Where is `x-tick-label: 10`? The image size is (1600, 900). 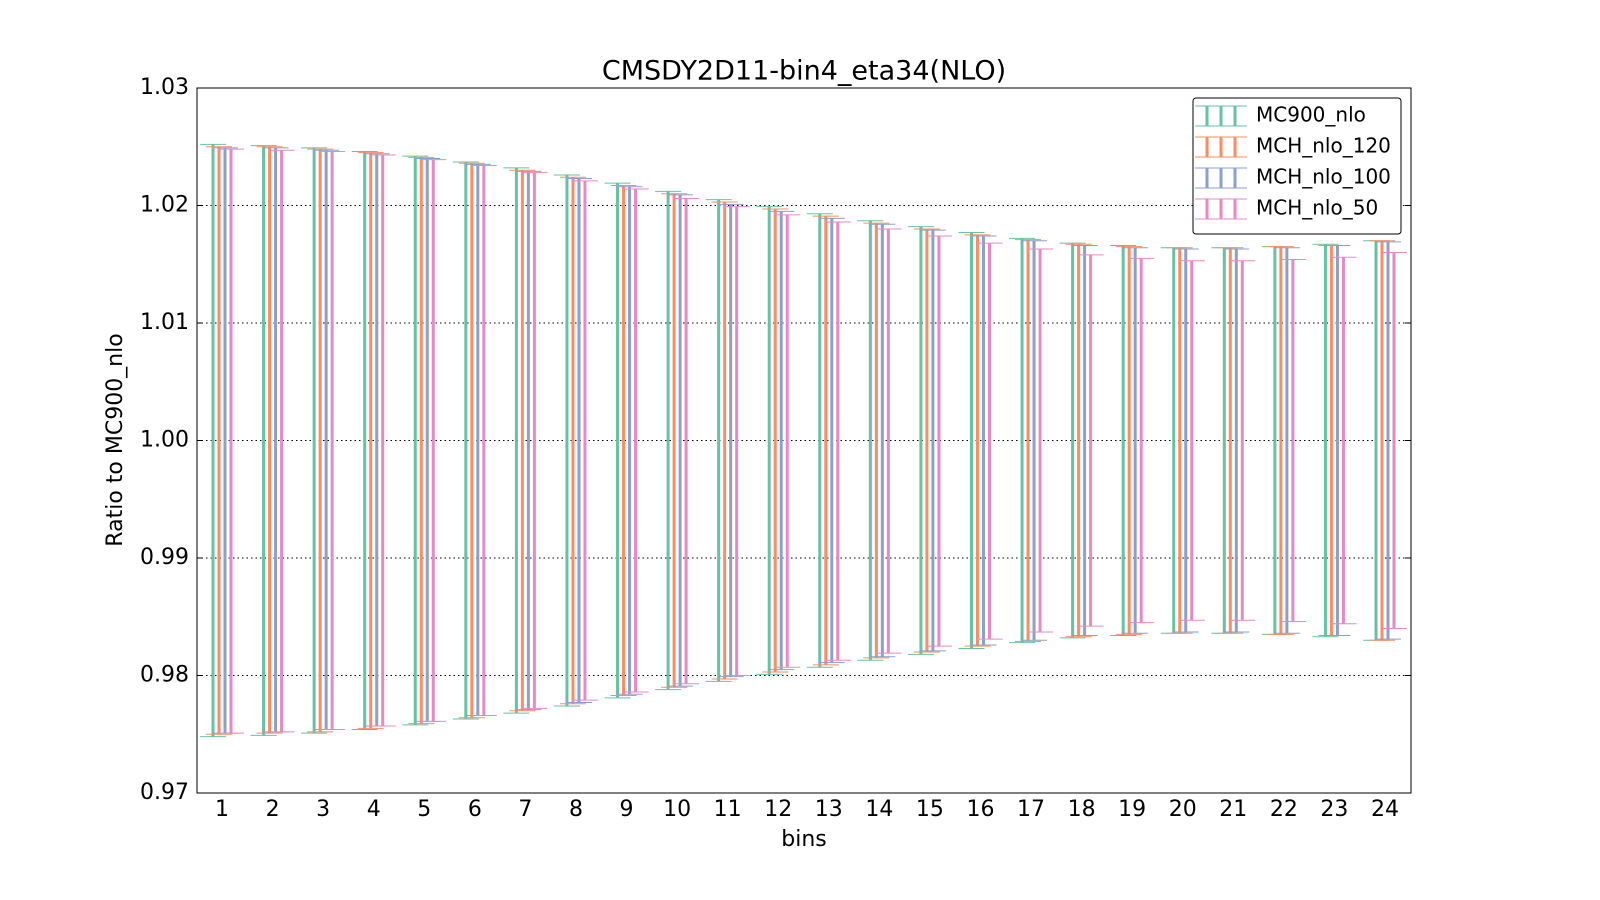 x-tick-label: 10 is located at coordinates (677, 809).